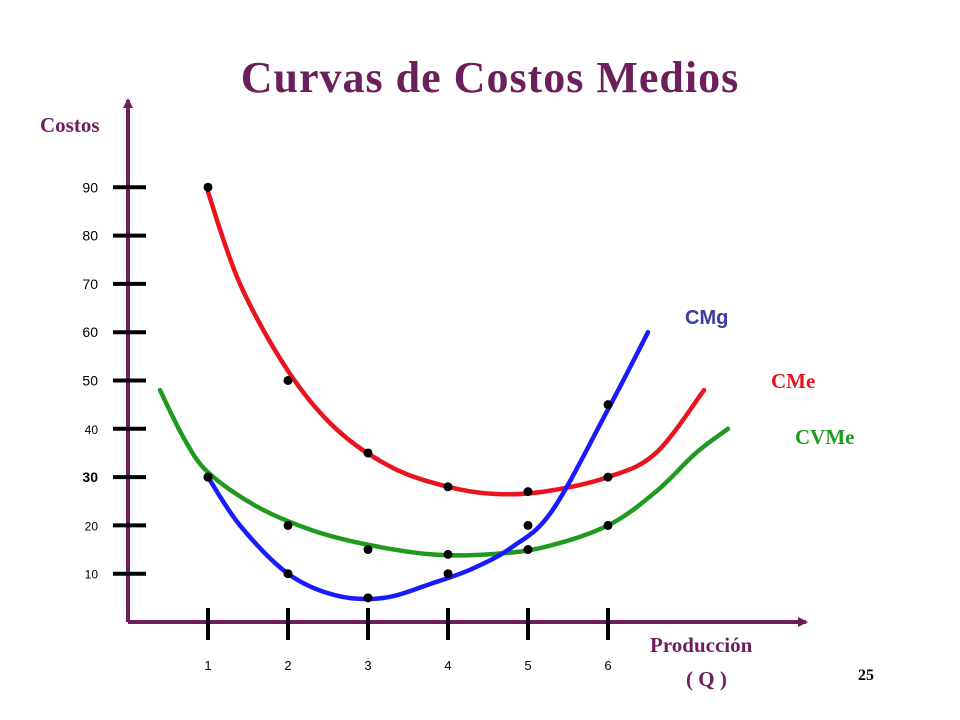  Describe the element at coordinates (367, 665) in the screenshot. I see `x-tick-label: 3` at that location.